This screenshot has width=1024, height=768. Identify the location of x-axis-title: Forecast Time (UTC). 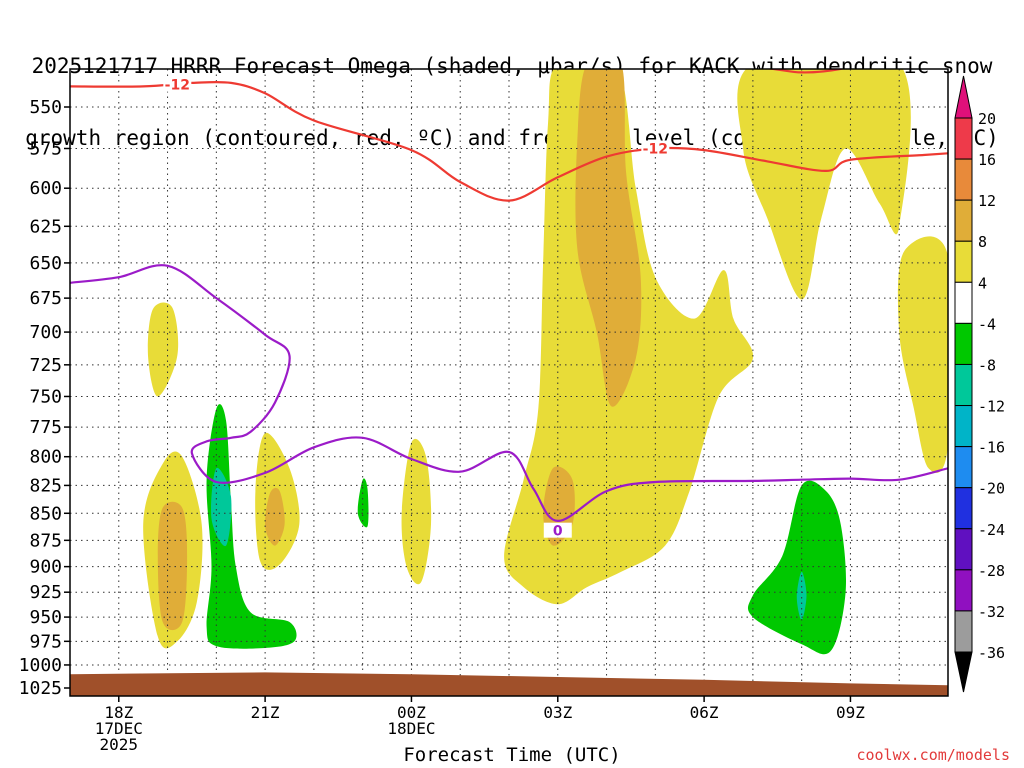
(512, 755).